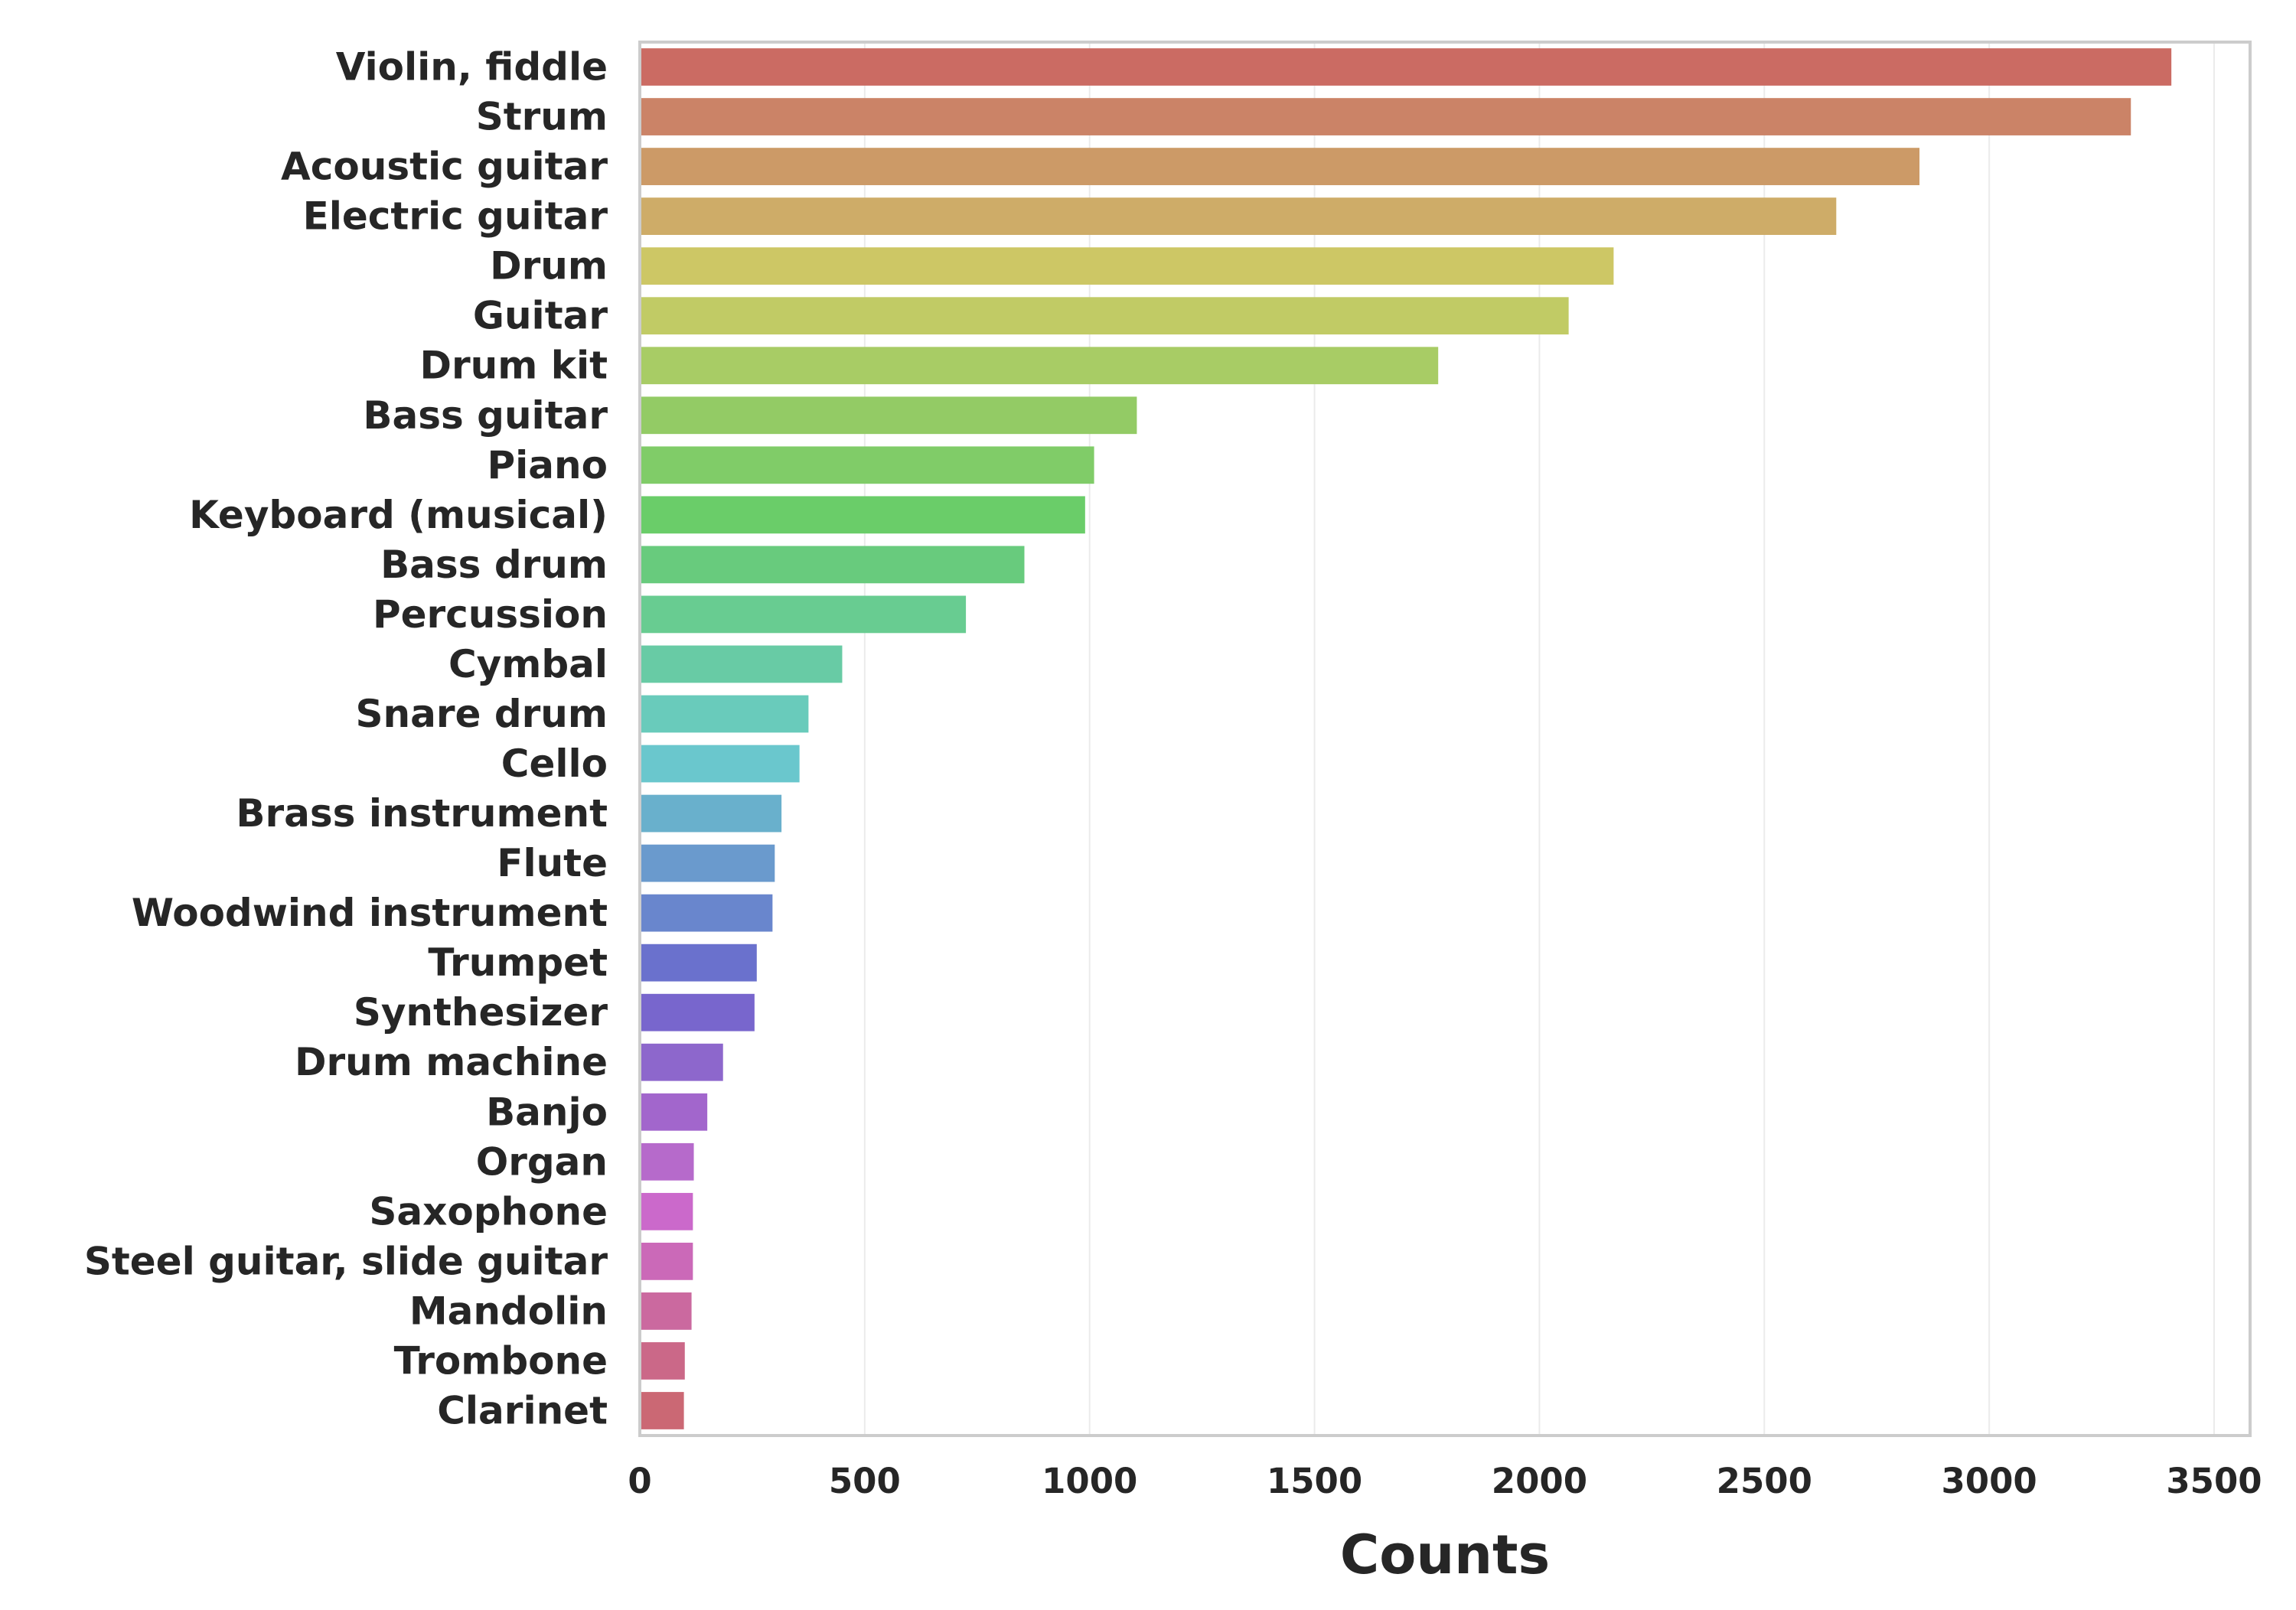 Image resolution: width=2296 pixels, height=1610 pixels. What do you see at coordinates (548, 465) in the screenshot?
I see `category-label: Piano` at bounding box center [548, 465].